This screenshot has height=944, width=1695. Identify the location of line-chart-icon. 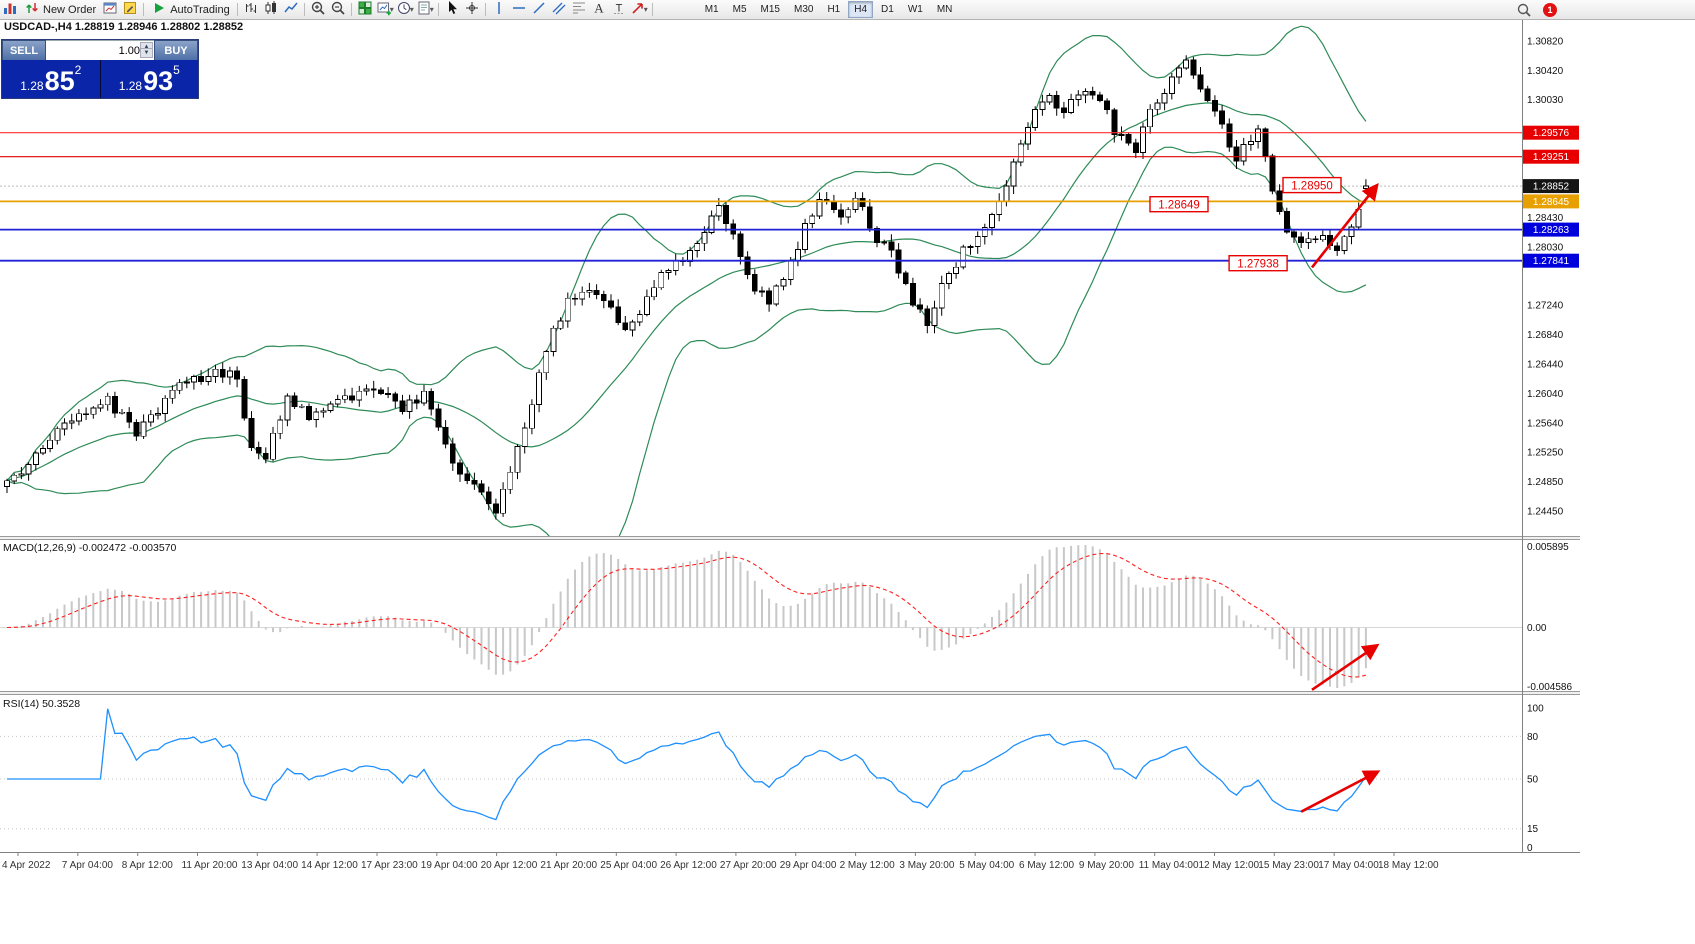
(291, 9).